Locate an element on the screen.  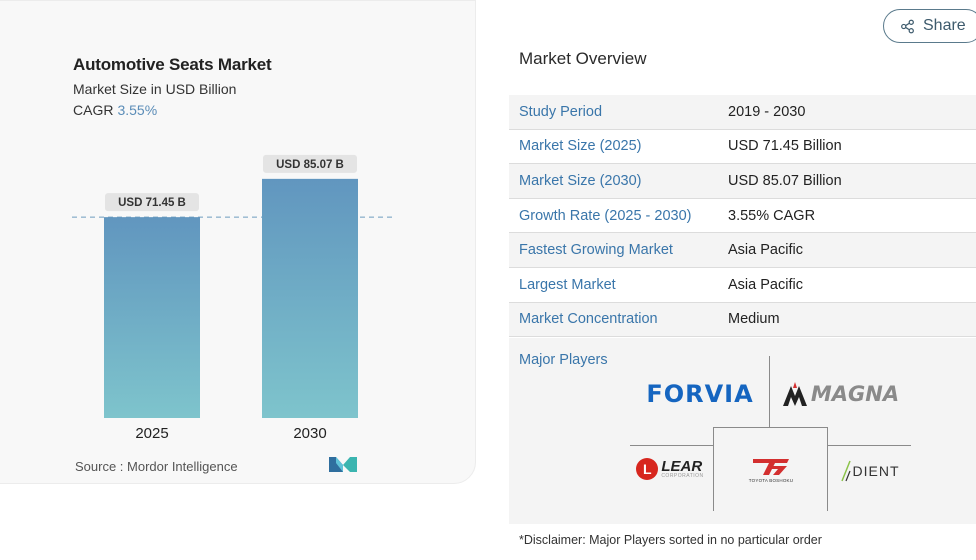
overview-value: 3.55% CAGR is located at coordinates (772, 215).